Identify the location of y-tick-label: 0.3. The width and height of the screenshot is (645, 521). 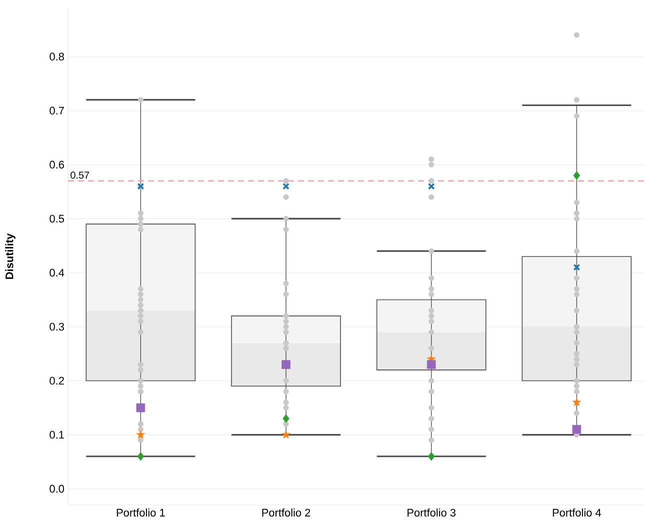
(57, 326).